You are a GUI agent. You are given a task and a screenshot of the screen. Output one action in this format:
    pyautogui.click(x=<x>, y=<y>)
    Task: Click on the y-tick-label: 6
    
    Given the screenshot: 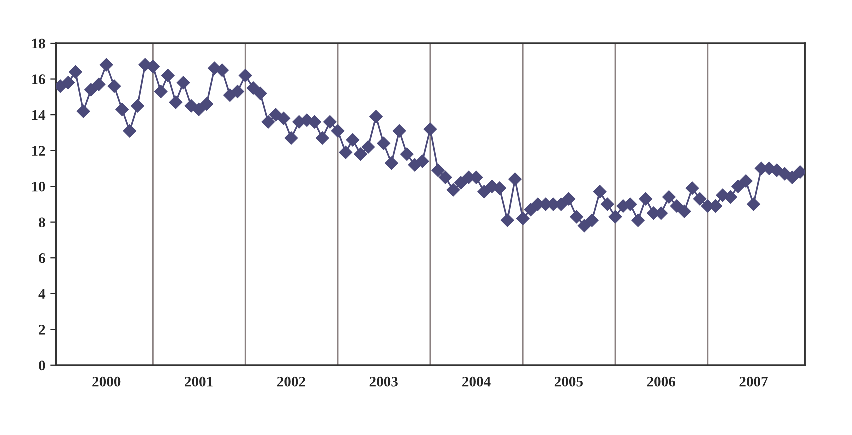 What is the action you would take?
    pyautogui.click(x=42, y=259)
    